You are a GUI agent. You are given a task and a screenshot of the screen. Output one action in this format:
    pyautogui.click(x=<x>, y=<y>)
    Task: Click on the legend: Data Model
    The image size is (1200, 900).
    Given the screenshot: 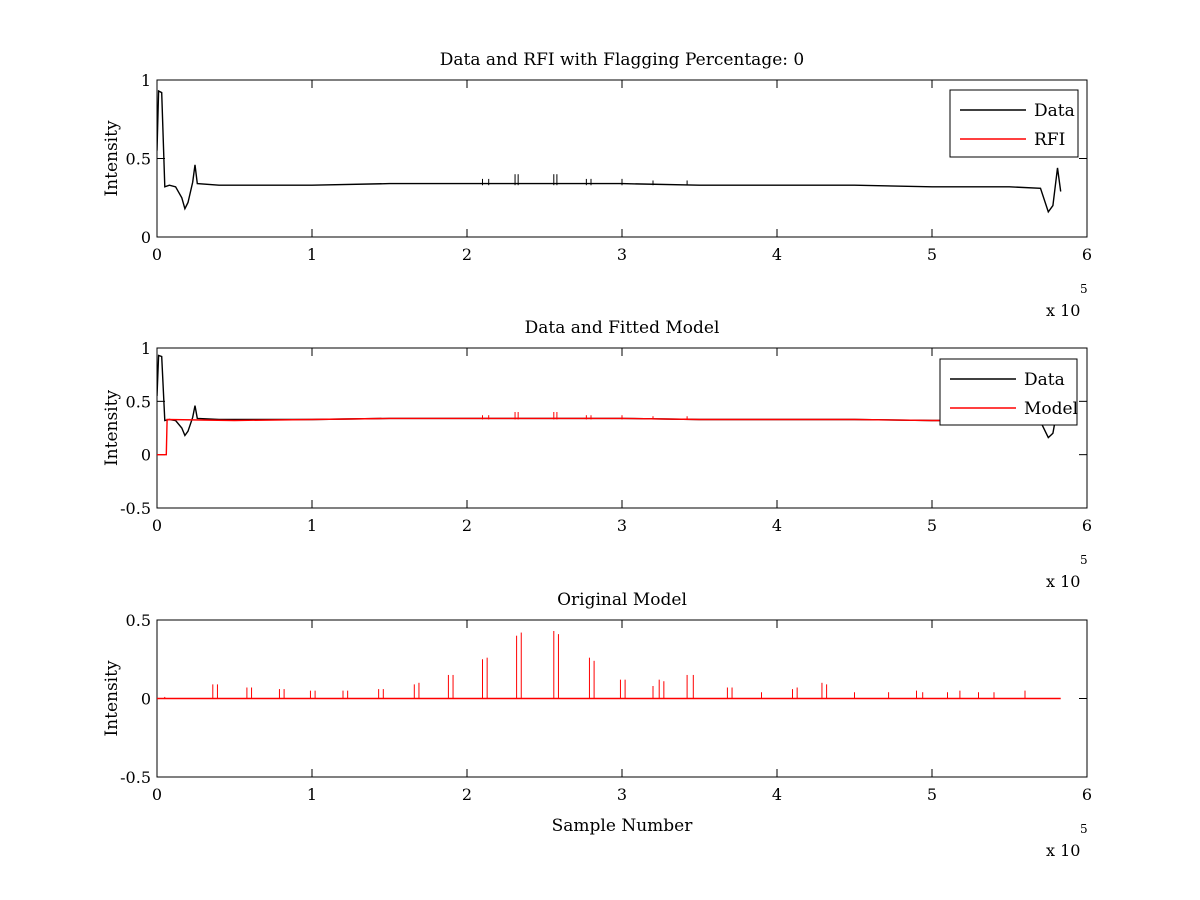 What is the action you would take?
    pyautogui.click(x=1008, y=392)
    